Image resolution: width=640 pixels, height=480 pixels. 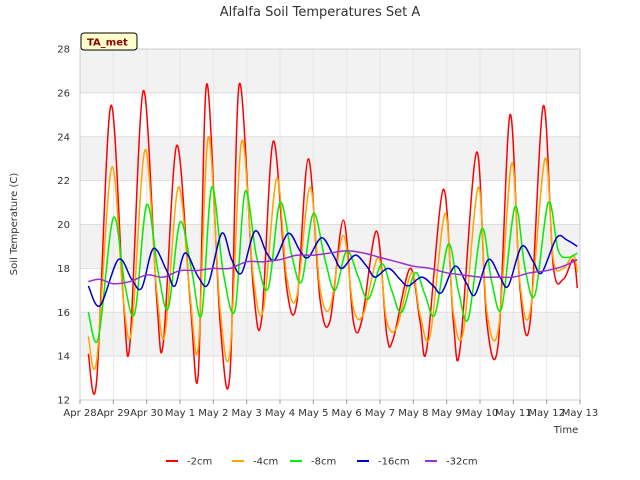 I want to click on legend-label: -8cm, so click(x=323, y=462).